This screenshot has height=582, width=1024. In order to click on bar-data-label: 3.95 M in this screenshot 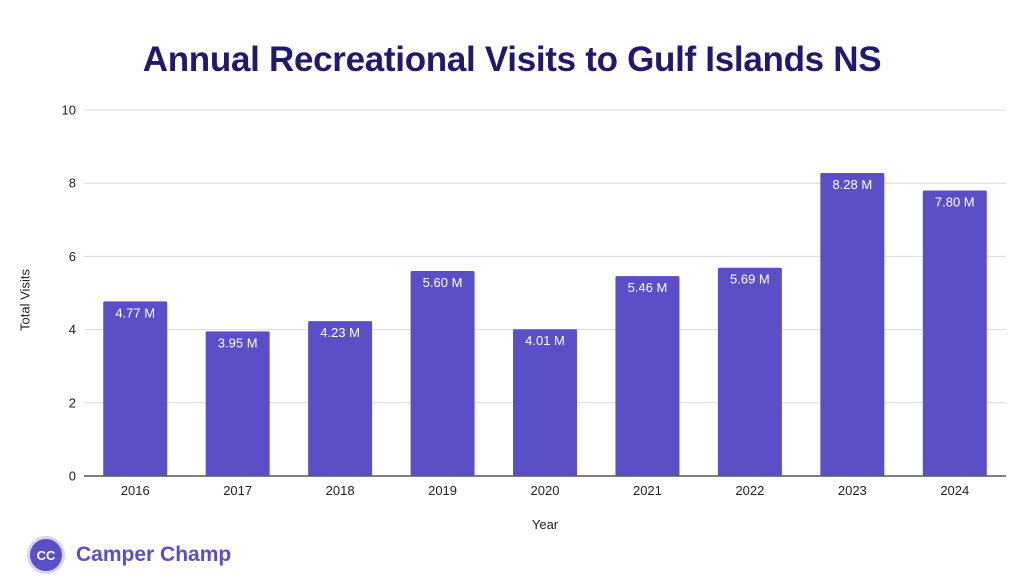, I will do `click(238, 342)`.